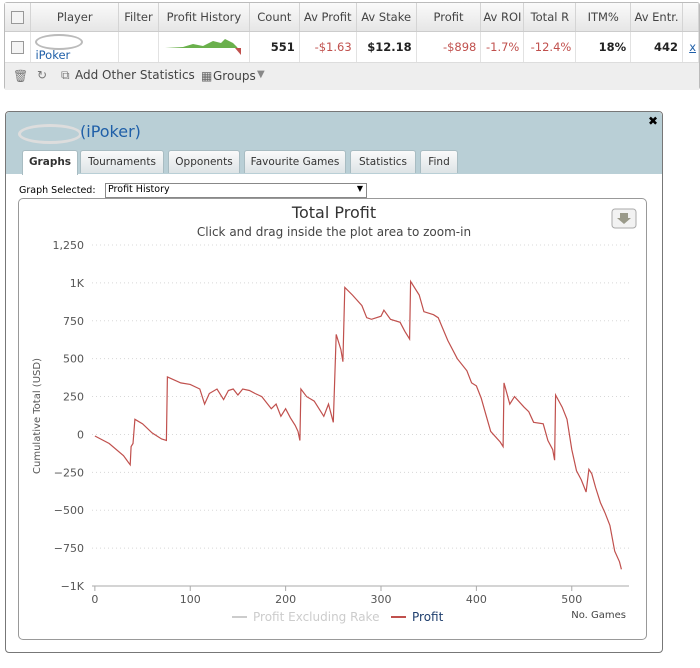 This screenshot has width=700, height=668. Describe the element at coordinates (550, 17) in the screenshot. I see `header: Total R` at that location.